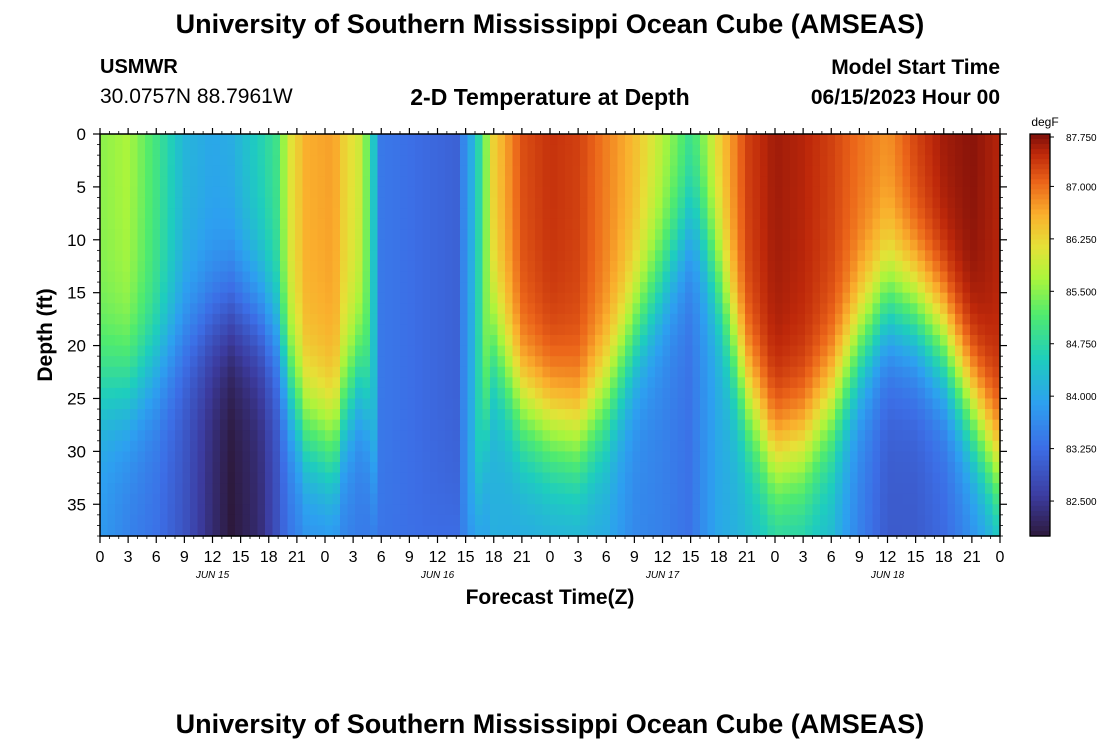  What do you see at coordinates (1040, 363) in the screenshot?
I see `colorbar-segment` at bounding box center [1040, 363].